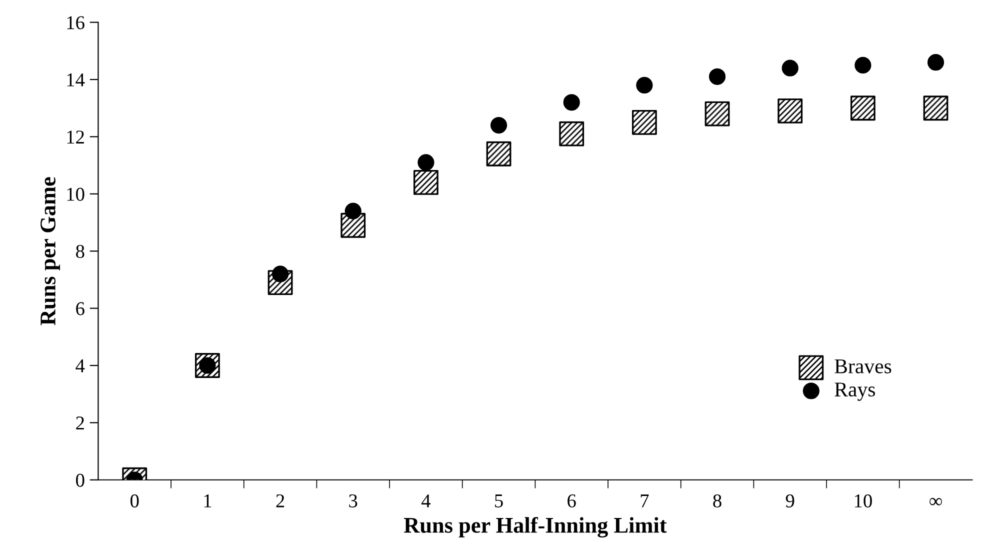  I want to click on y-tick-label: 4, so click(80, 365).